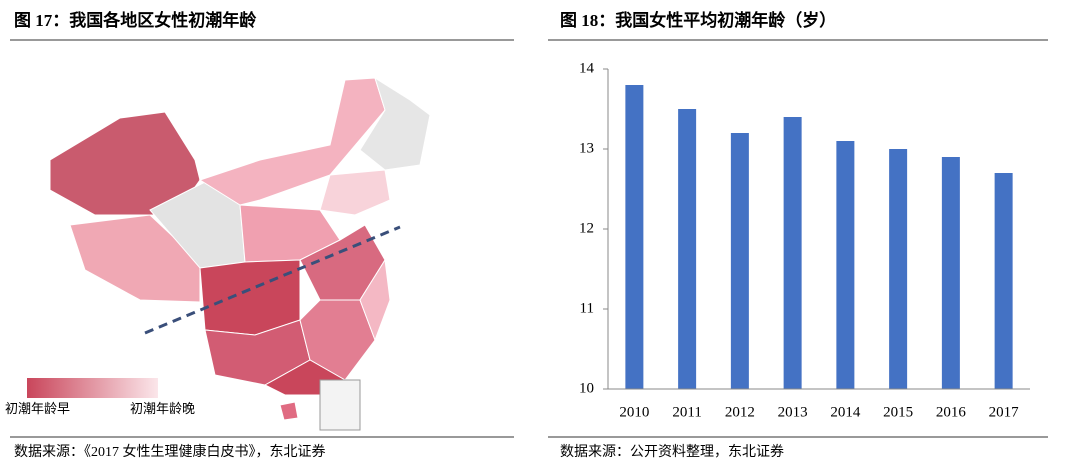 The width and height of the screenshot is (1080, 476). What do you see at coordinates (587, 68) in the screenshot?
I see `y-tick-label: 14` at bounding box center [587, 68].